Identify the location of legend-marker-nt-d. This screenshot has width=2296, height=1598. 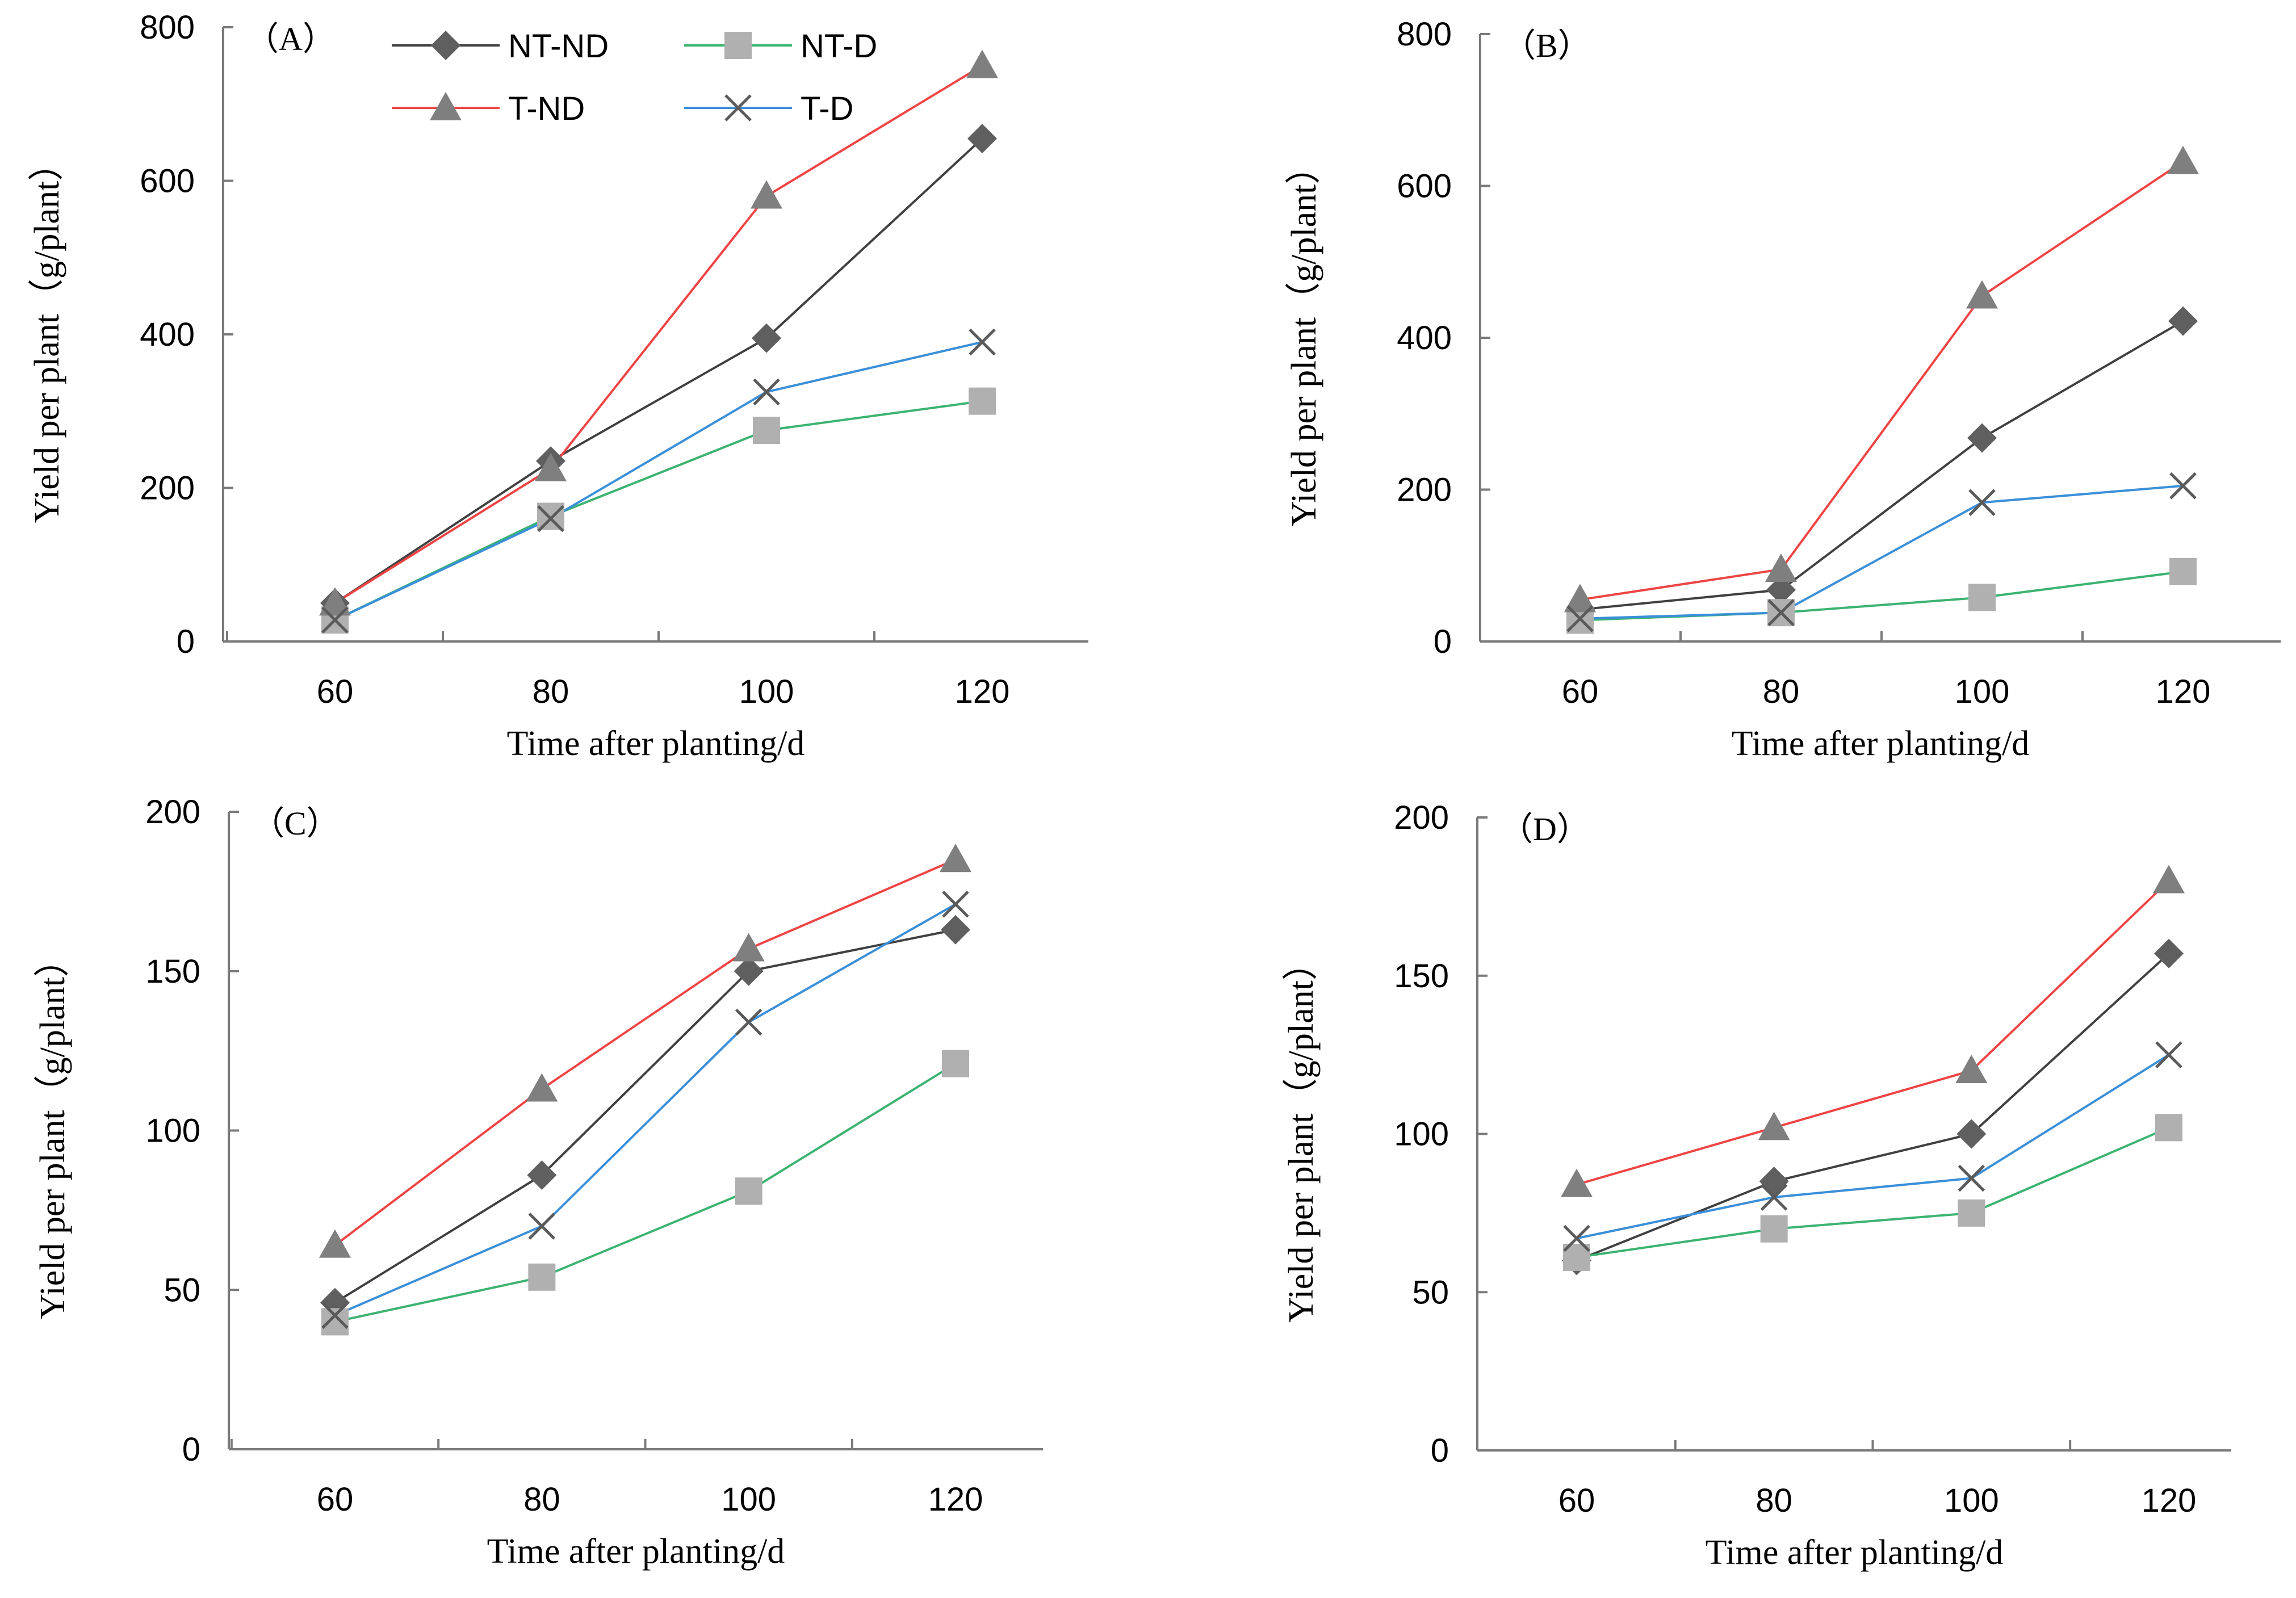
(738, 46).